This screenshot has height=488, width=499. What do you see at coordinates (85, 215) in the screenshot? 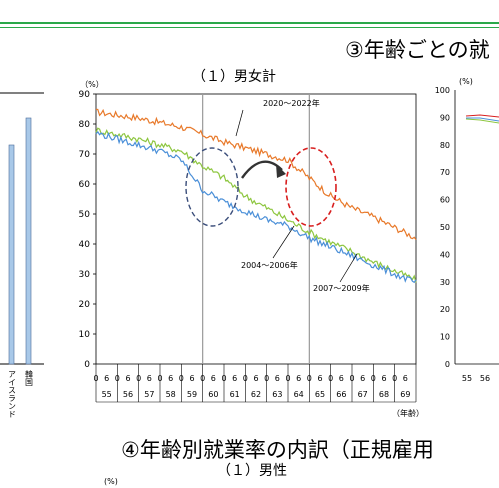
I see `y-tick-label: 50` at bounding box center [85, 215].